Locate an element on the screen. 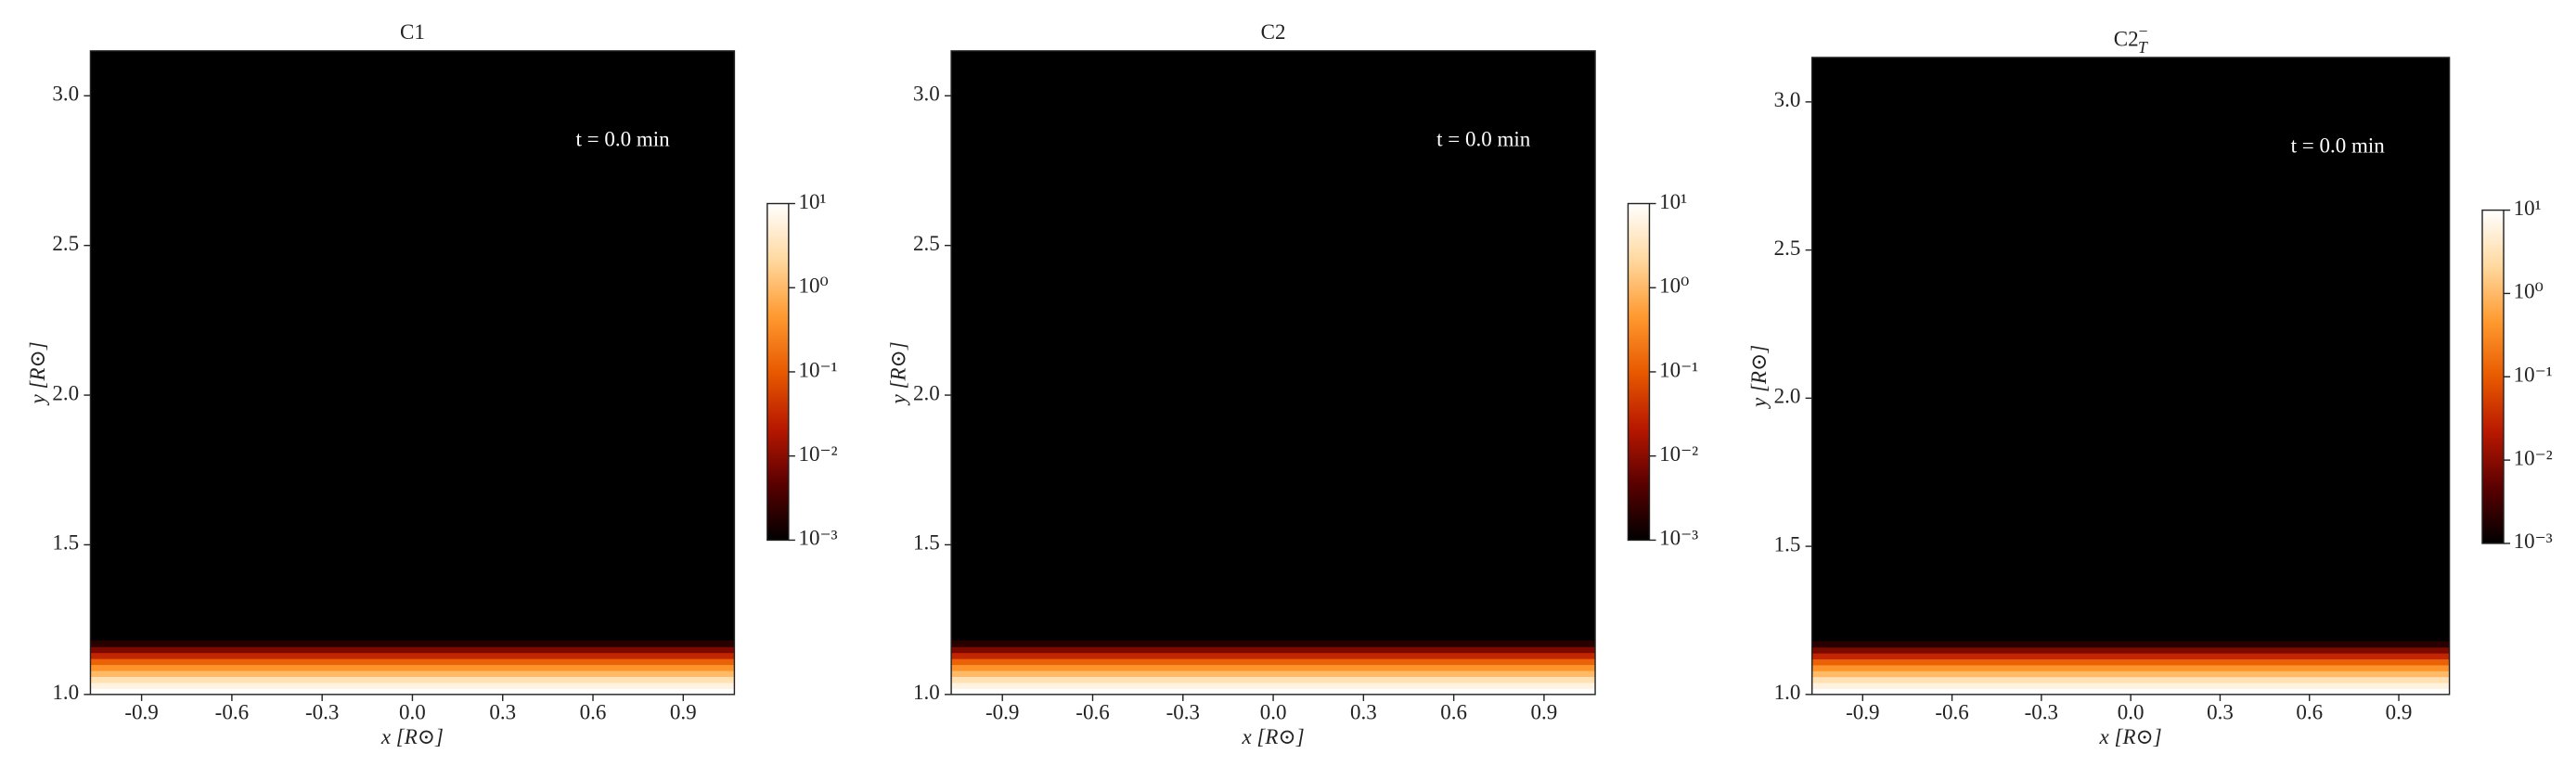 The image size is (2576, 779). title-superscript: − is located at coordinates (2143, 30).